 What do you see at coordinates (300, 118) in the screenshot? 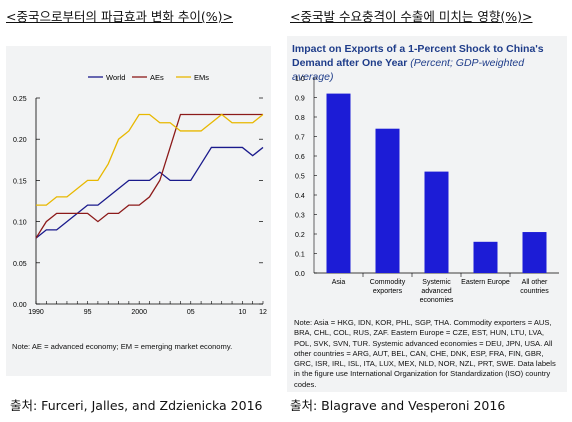
I see `y-tick-label: 0.8` at bounding box center [300, 118].